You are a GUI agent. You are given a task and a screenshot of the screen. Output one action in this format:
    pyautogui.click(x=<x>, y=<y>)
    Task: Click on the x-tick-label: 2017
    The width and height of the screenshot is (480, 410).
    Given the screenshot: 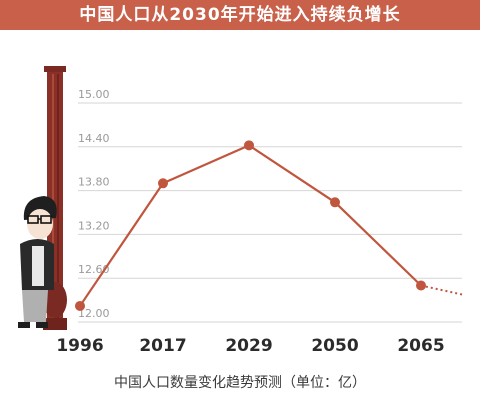 What is the action you would take?
    pyautogui.click(x=162, y=346)
    